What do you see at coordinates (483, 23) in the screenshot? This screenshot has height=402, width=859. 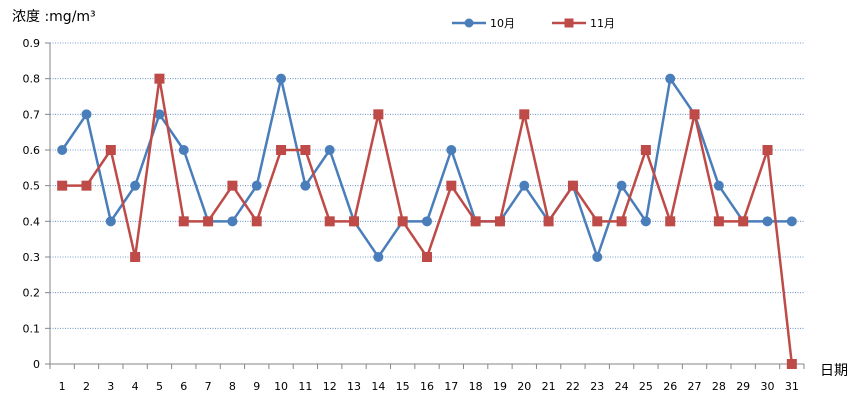 I see `legend-item: 10月` at bounding box center [483, 23].